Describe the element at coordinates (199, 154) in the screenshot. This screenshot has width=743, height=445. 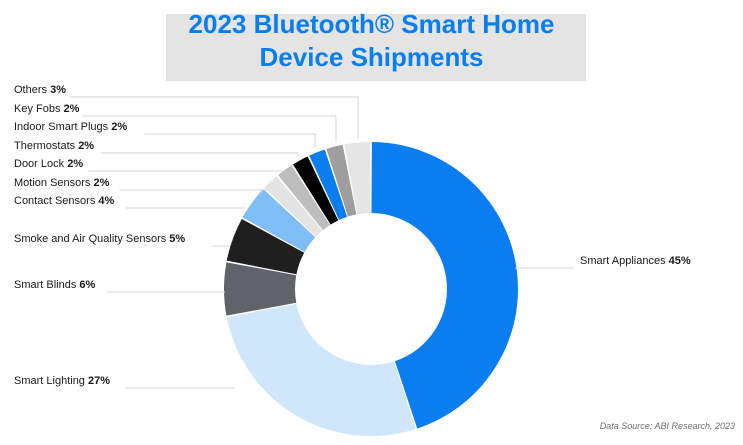
I see `leader-line-thermostats` at that location.